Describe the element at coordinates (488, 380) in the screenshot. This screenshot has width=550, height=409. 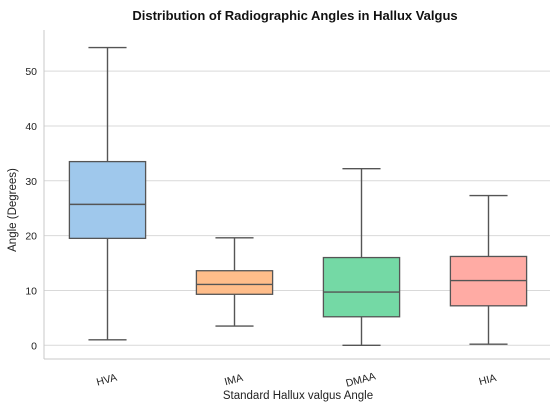
I see `x-tick-hia: HIA` at that location.